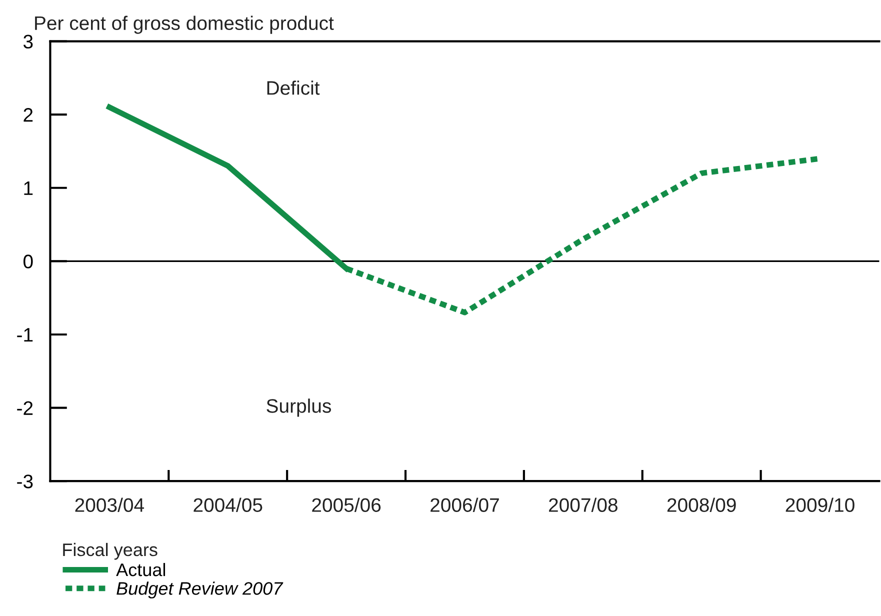 The image size is (881, 616). Describe the element at coordinates (200, 590) in the screenshot. I see `legend-label: Budget Review 2007` at that location.